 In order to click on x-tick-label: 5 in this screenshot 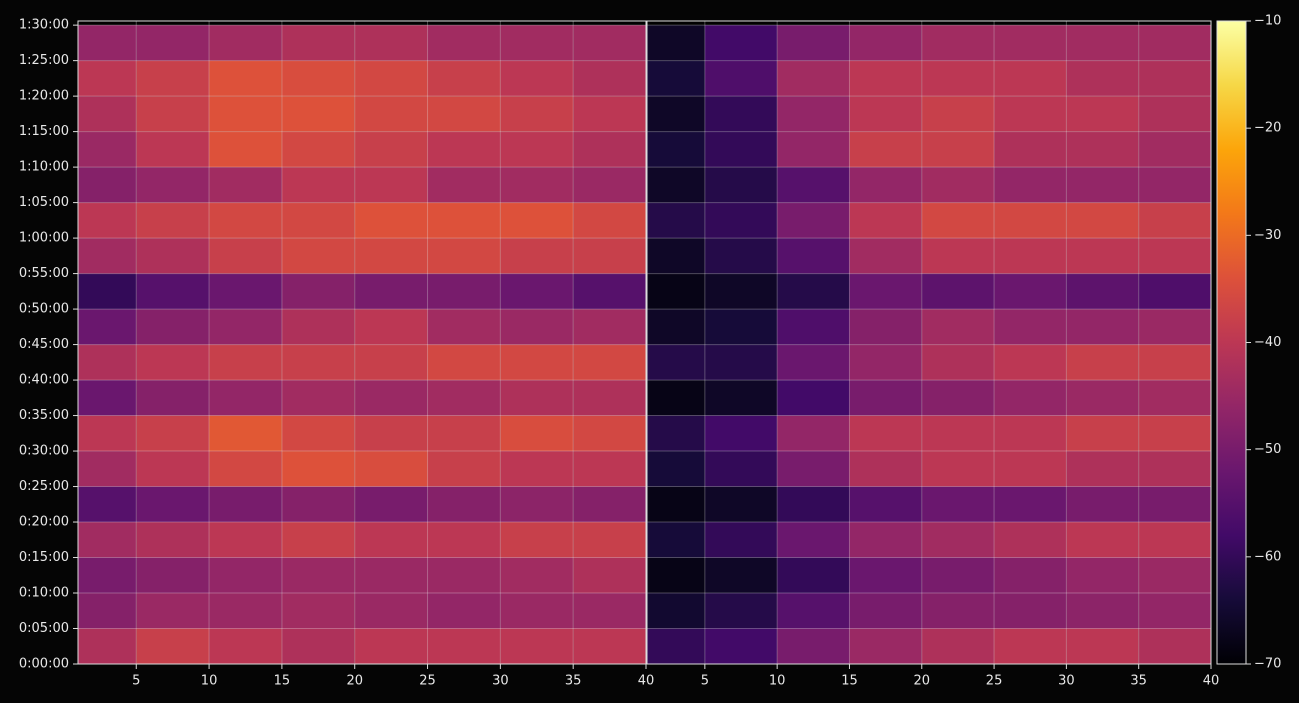, I will do `click(705, 681)`.